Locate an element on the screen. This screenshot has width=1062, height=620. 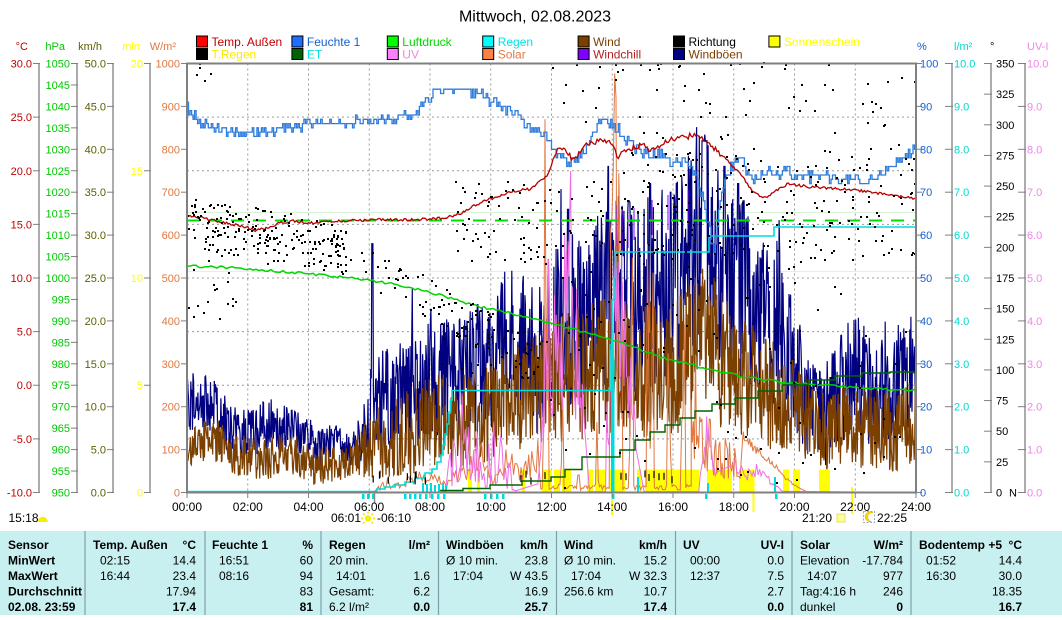
svg-text: T.Regen is located at coordinates (234, 55).